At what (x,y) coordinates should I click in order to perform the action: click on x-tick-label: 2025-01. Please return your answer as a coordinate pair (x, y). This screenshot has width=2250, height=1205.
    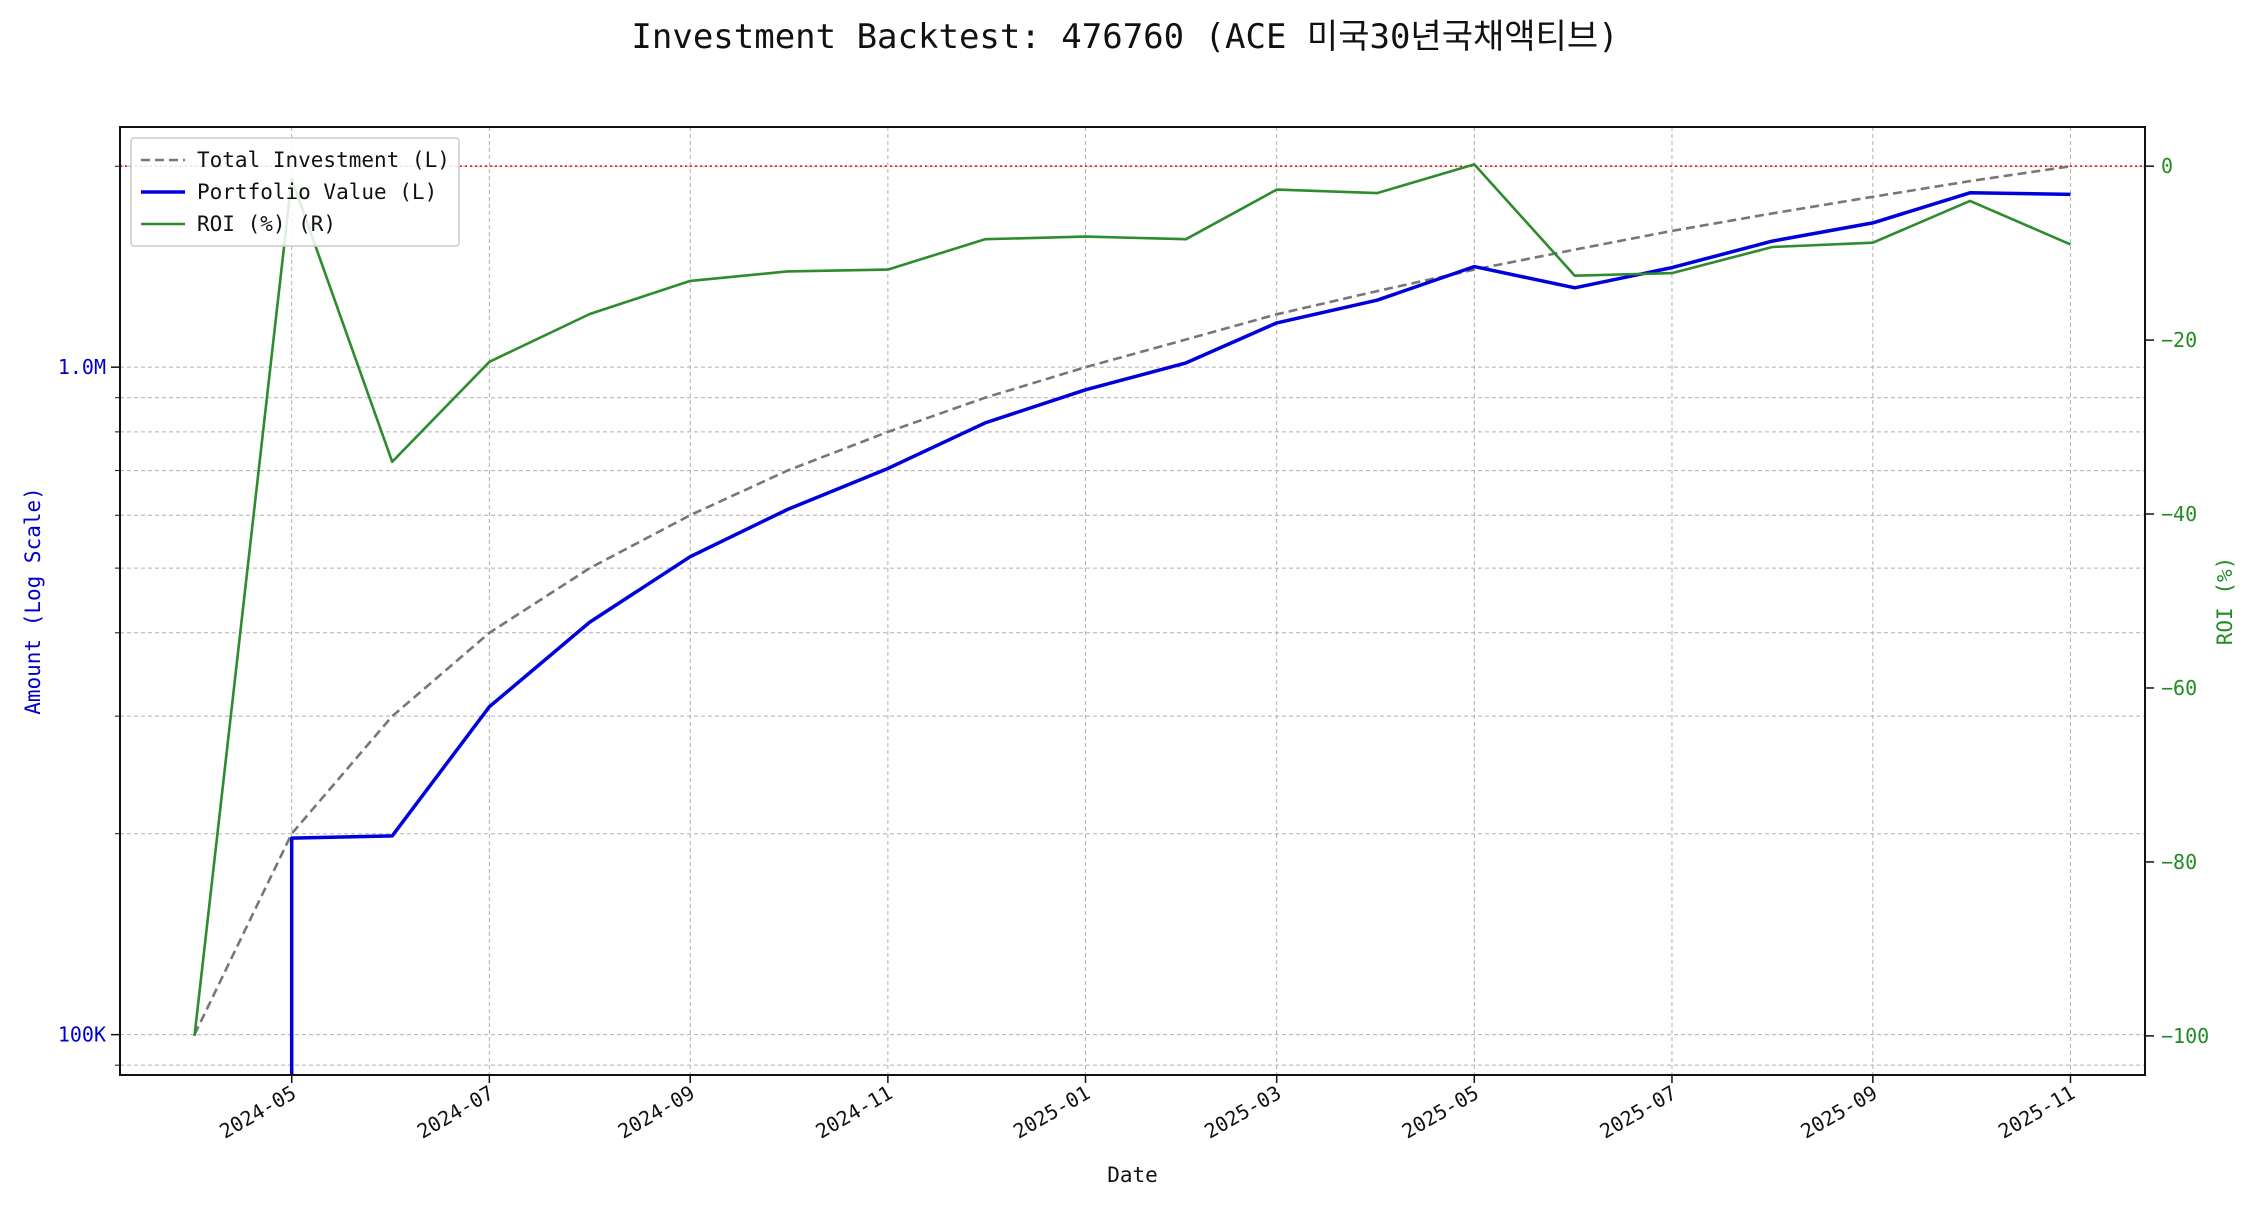
    Looking at the image, I should click on (1051, 1112).